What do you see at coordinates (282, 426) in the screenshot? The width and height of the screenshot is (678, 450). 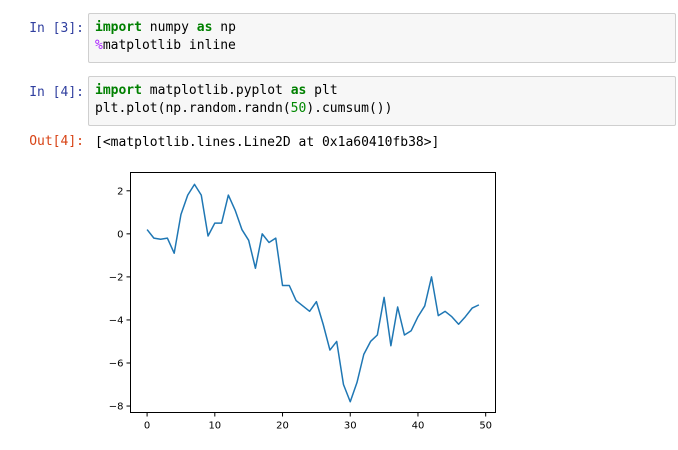 I see `x-tick-label: 20` at bounding box center [282, 426].